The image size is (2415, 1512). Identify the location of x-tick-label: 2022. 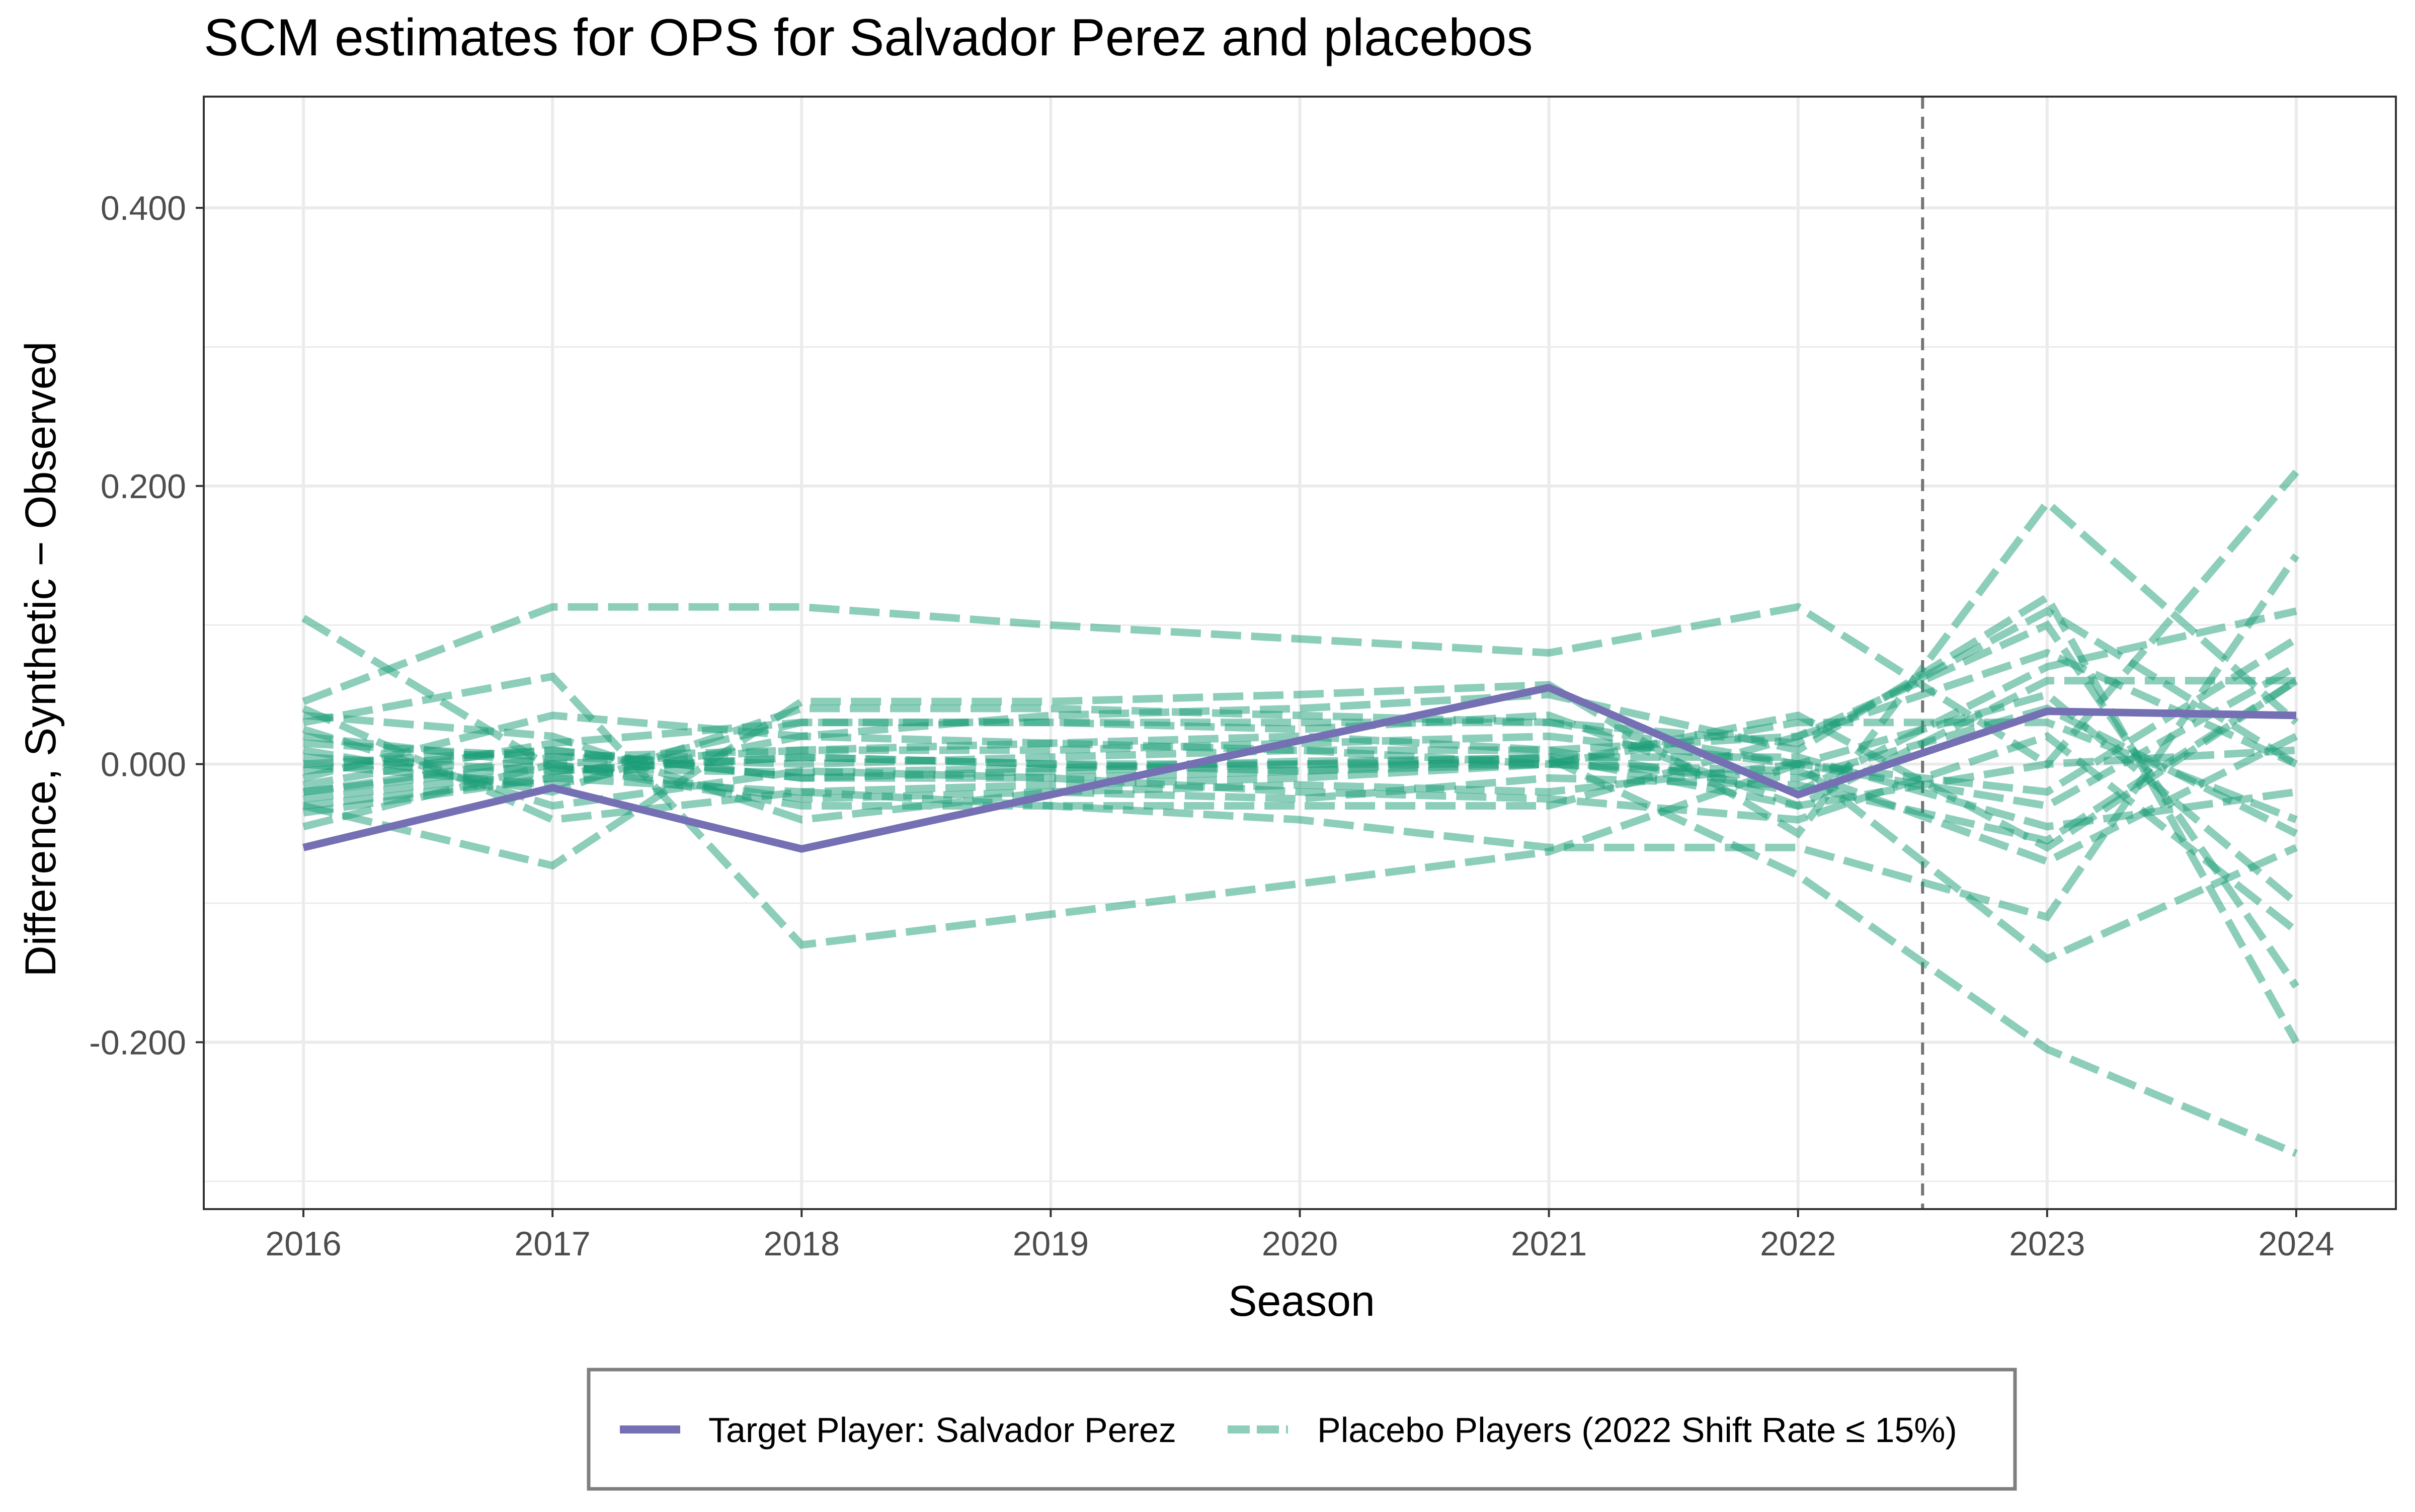
(1798, 1244).